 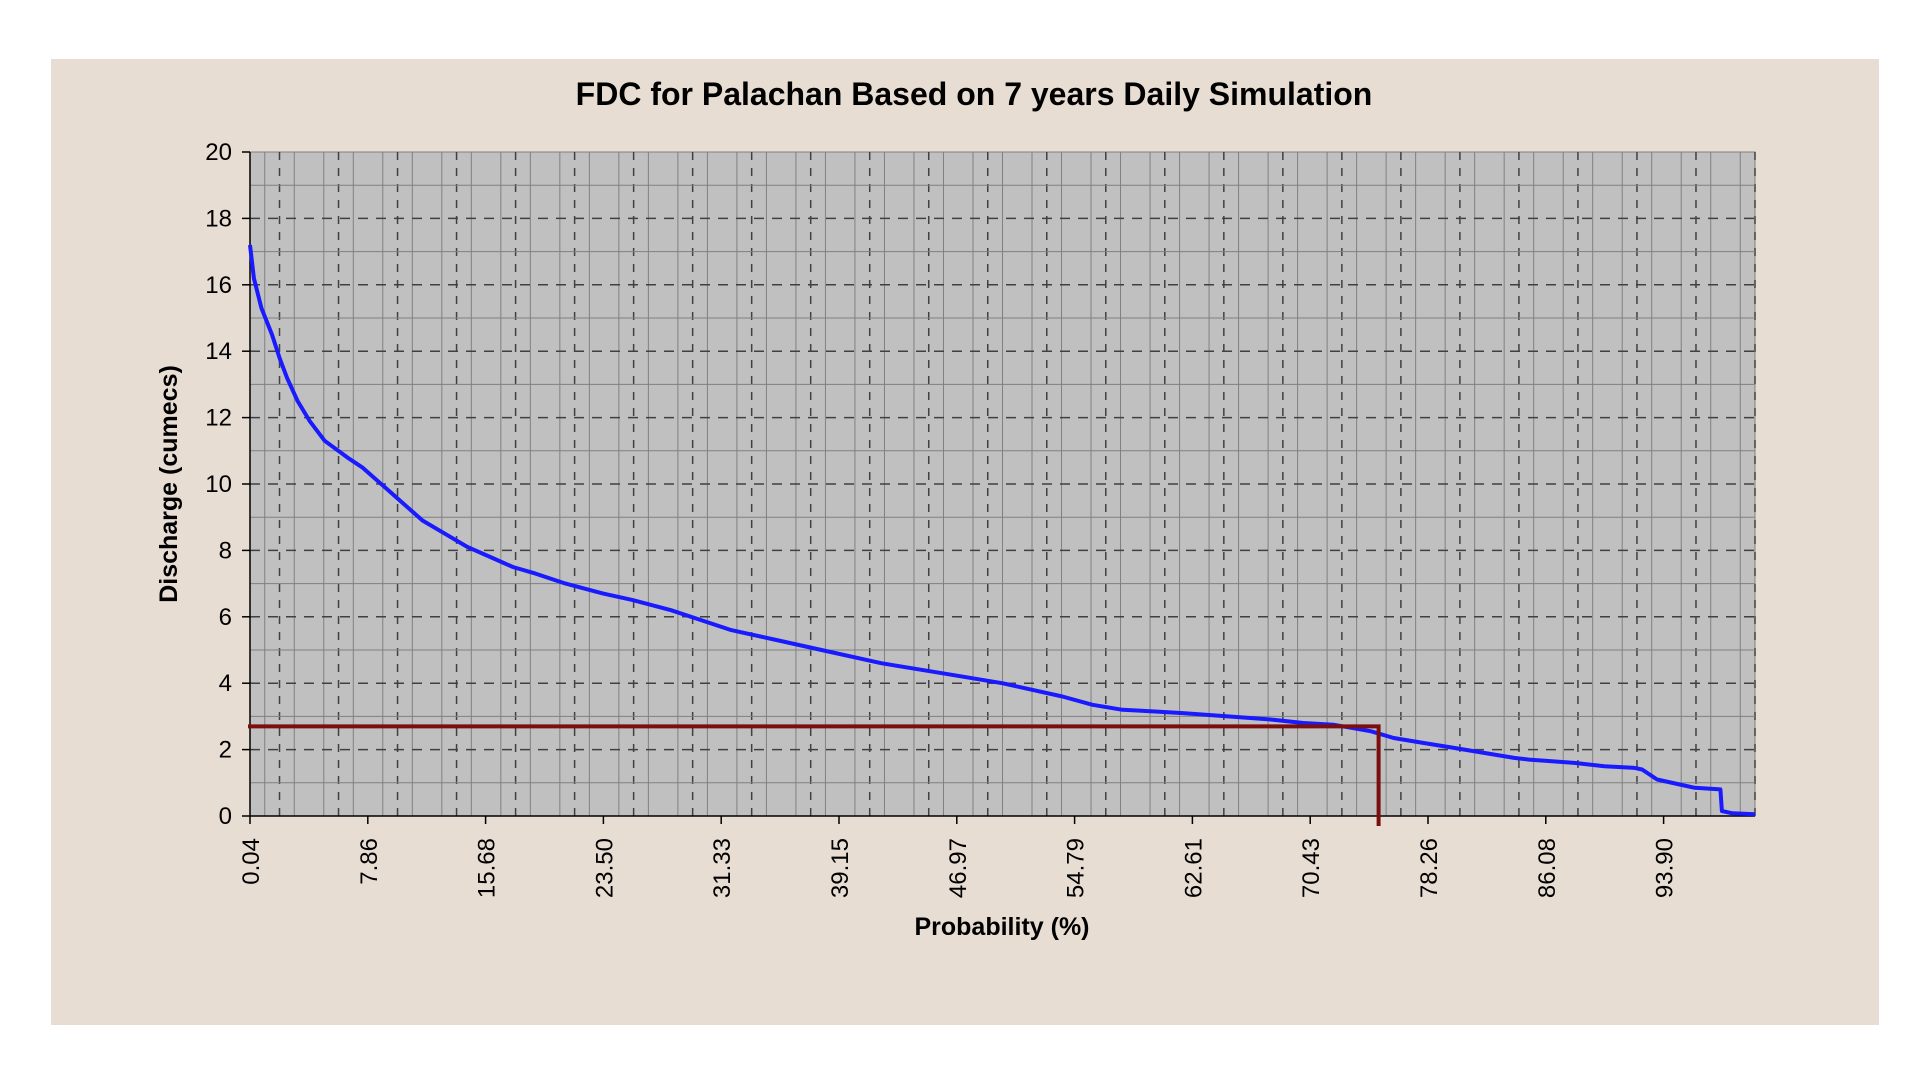 What do you see at coordinates (1311, 868) in the screenshot?
I see `x-tick-label: 70.43` at bounding box center [1311, 868].